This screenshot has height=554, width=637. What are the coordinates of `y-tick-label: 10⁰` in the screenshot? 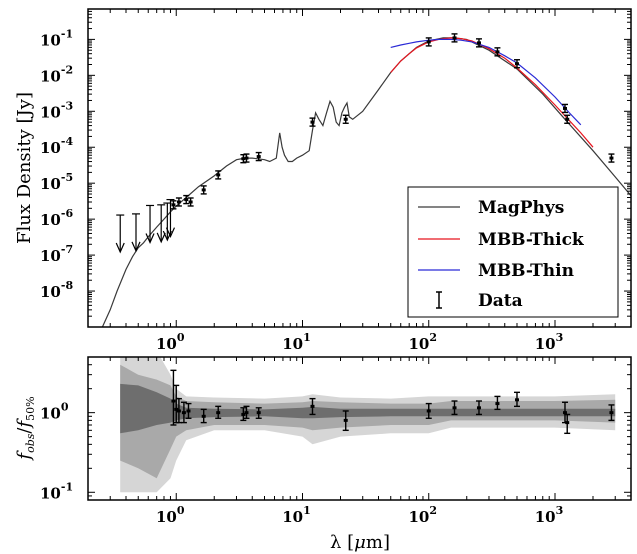 It's located at (54, 412).